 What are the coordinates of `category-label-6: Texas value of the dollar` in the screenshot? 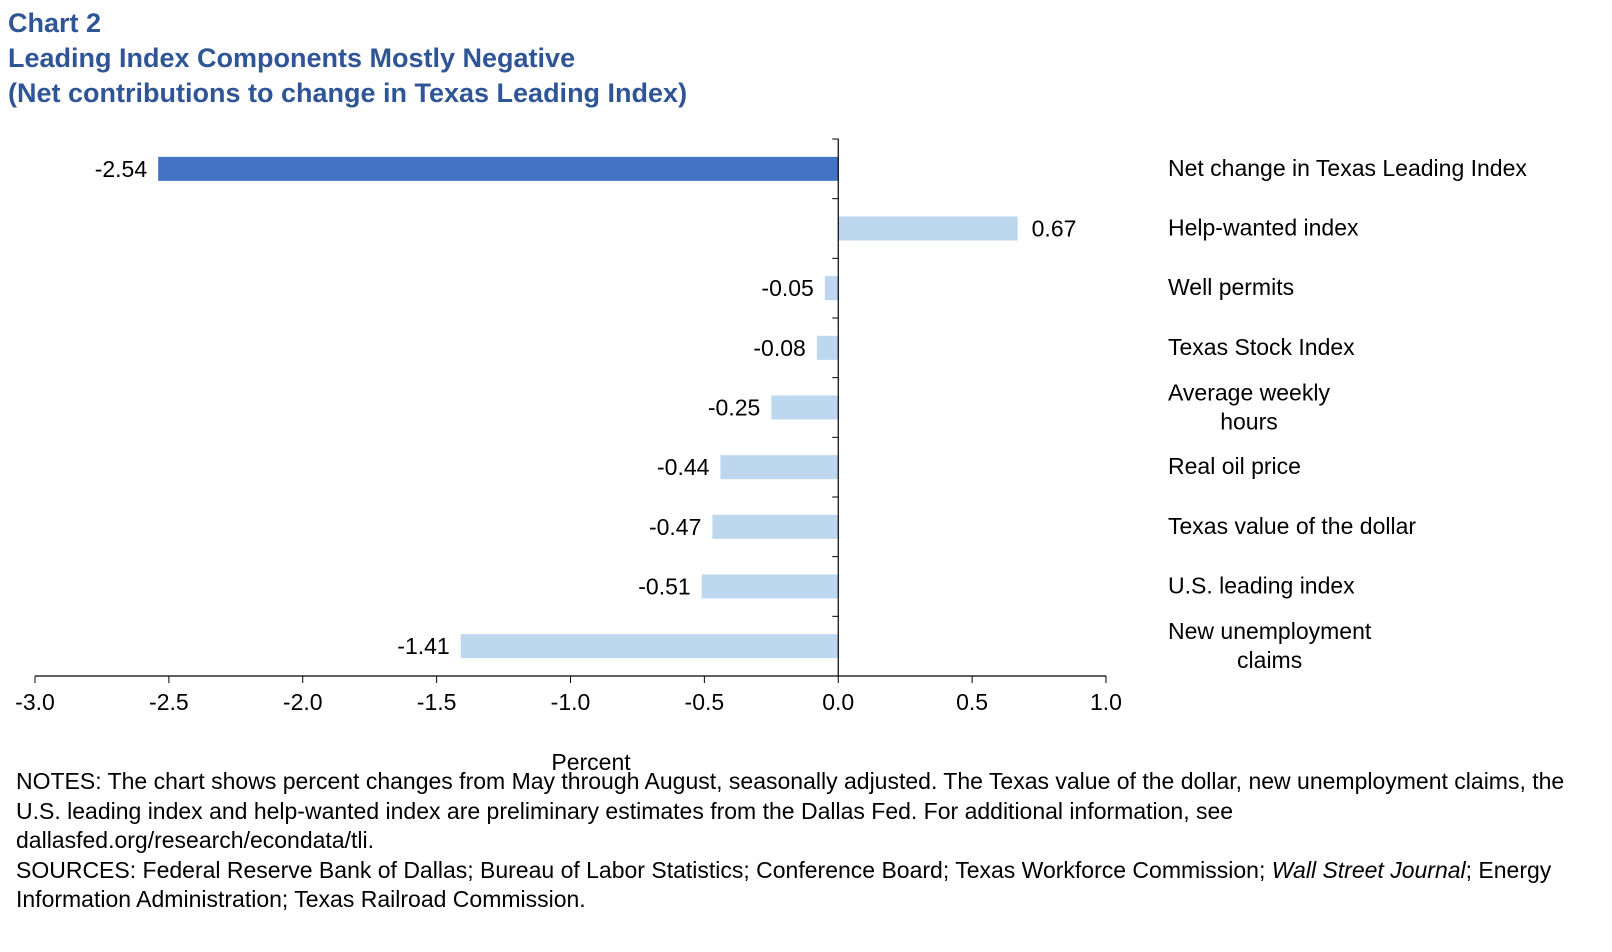 It's located at (1292, 526).